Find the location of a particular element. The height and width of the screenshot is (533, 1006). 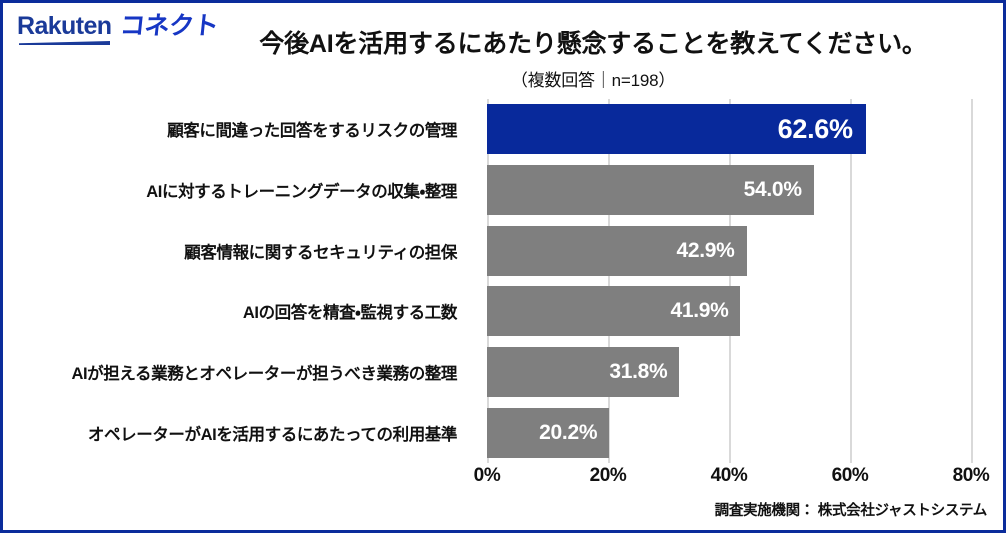

bar-value-label: 41.9% is located at coordinates (699, 311).